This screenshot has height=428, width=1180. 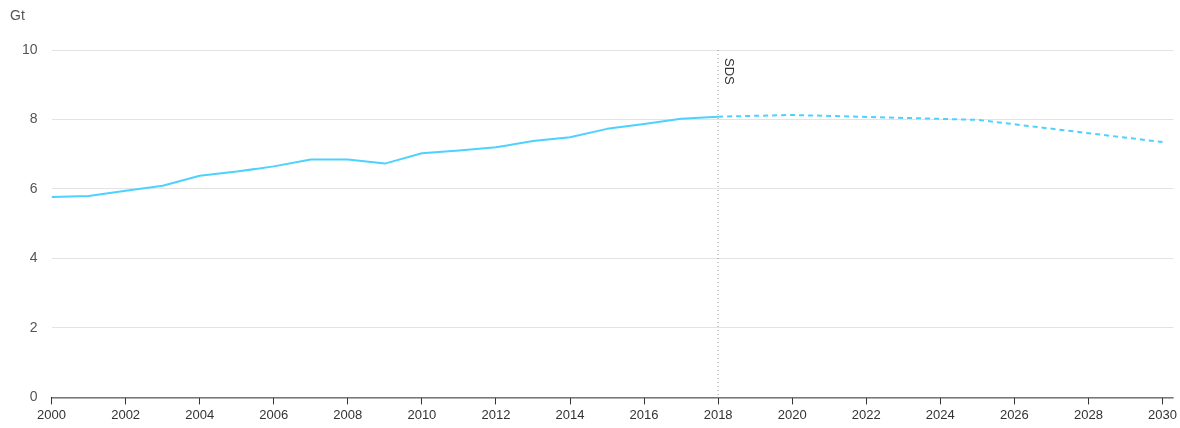 What do you see at coordinates (866, 414) in the screenshot?
I see `x-tick-label: 2022` at bounding box center [866, 414].